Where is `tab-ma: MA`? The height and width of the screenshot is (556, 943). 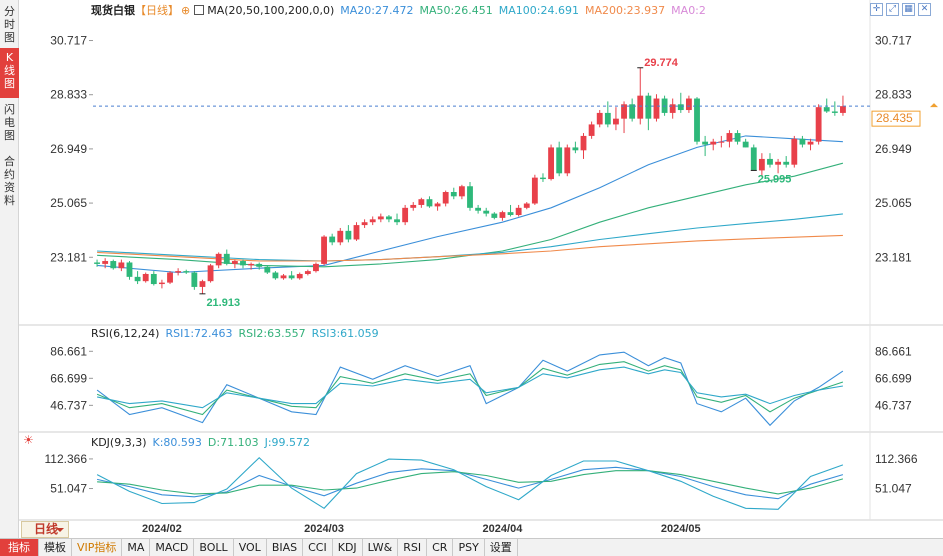 tab-ma: MA is located at coordinates (136, 547).